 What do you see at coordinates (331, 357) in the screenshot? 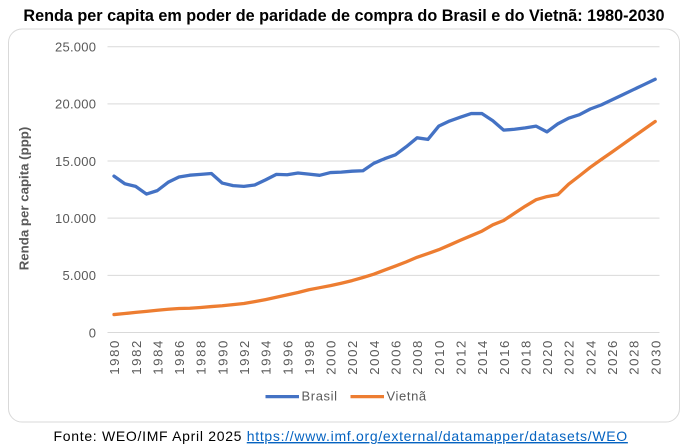
I see `svg-text: 2000` at bounding box center [331, 357].